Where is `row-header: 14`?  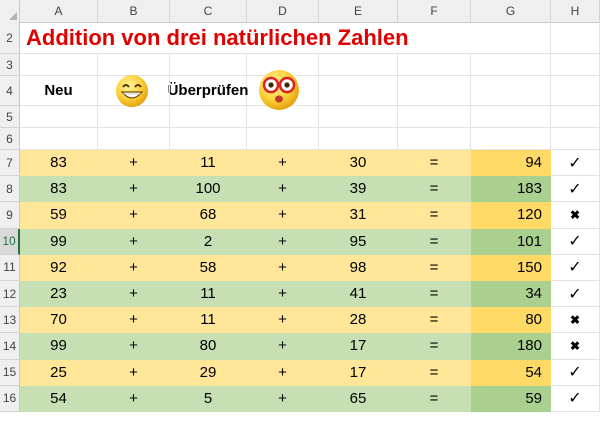 row-header: 14 is located at coordinates (10, 346).